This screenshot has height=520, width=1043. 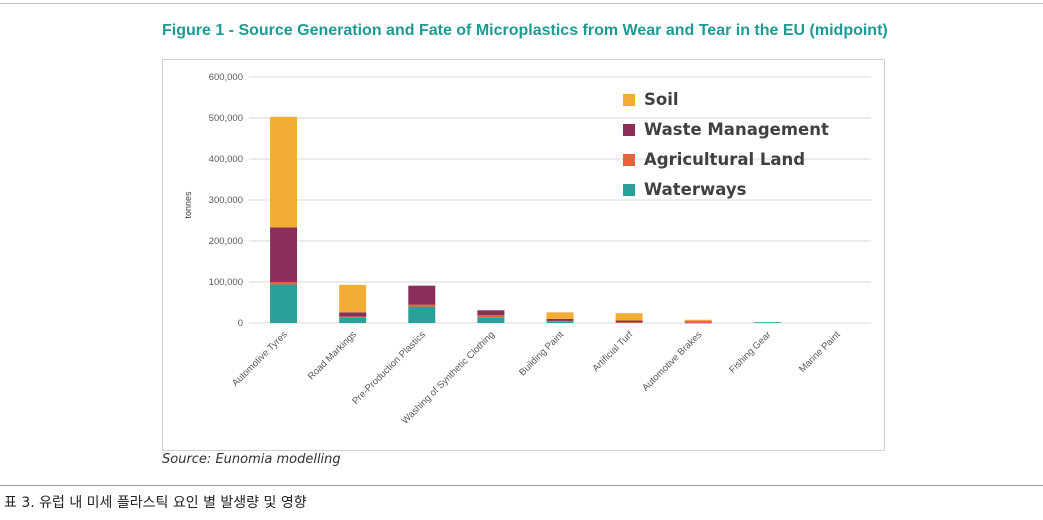 What do you see at coordinates (332, 355) in the screenshot?
I see `x-category-label: Road Markings` at bounding box center [332, 355].